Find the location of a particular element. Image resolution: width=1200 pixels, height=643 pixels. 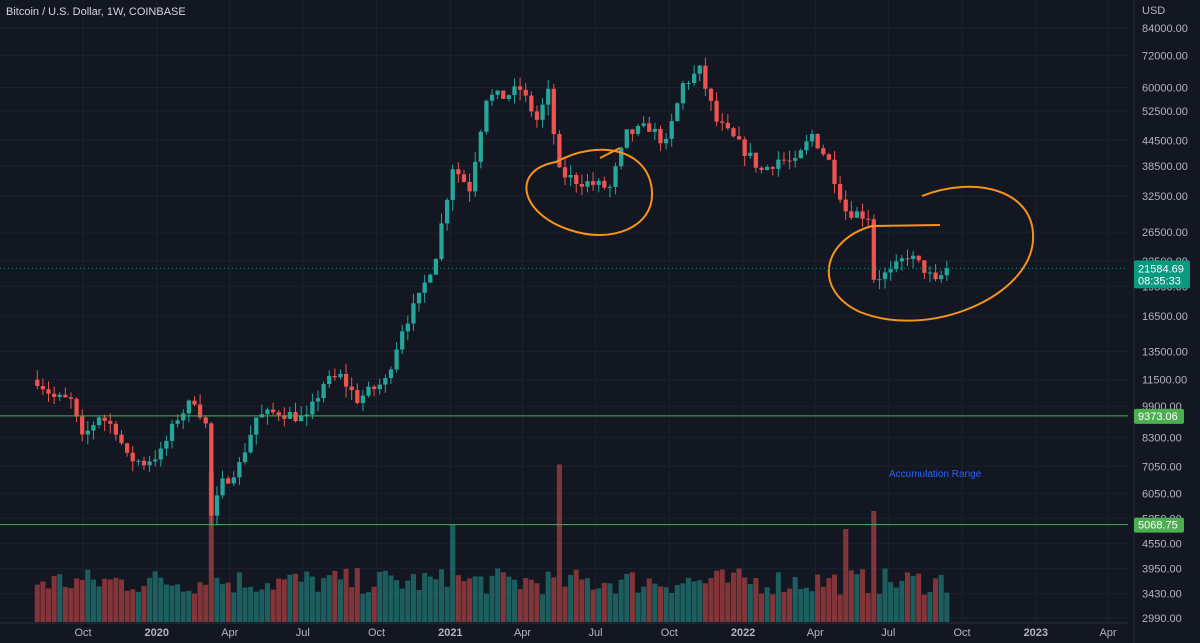

y-tick-label: 6050.00 is located at coordinates (1162, 494).